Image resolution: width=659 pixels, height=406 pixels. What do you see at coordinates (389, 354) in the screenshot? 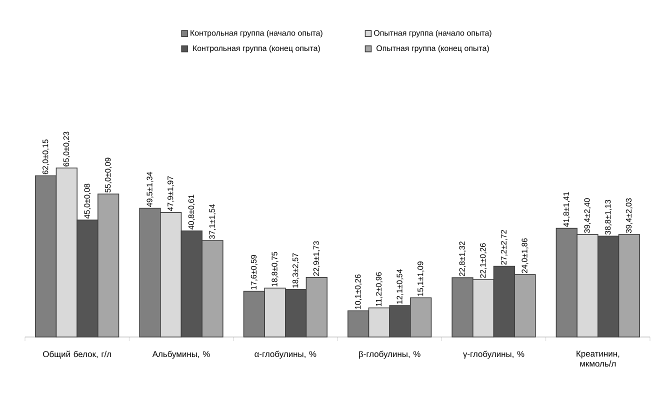
I see `x-tick-label: β-глобулины, %` at bounding box center [389, 354].